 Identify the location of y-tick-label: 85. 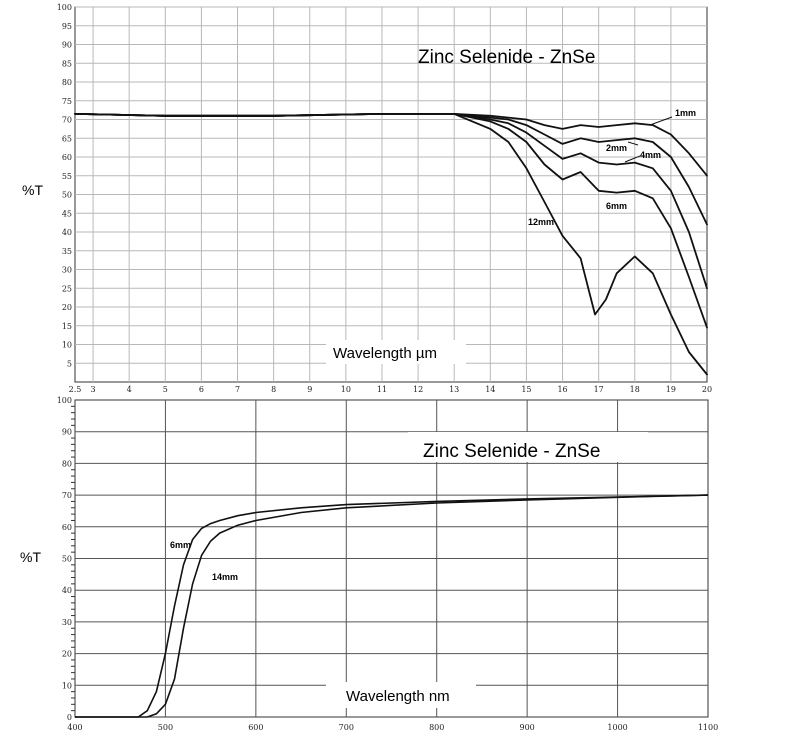
(67, 63).